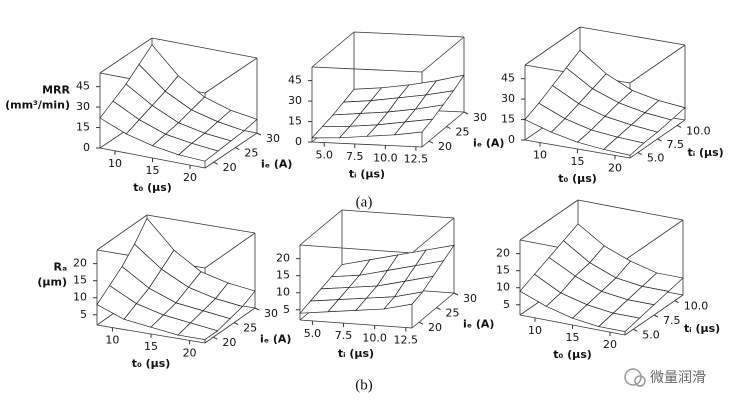 The image size is (739, 410). What do you see at coordinates (164, 292) in the screenshot?
I see `surface-plot: 5 10 15 20 Rₐ (μm) 10 15 20 t₀ (μs) 20 25 30 iₑ (A)` at bounding box center [164, 292].